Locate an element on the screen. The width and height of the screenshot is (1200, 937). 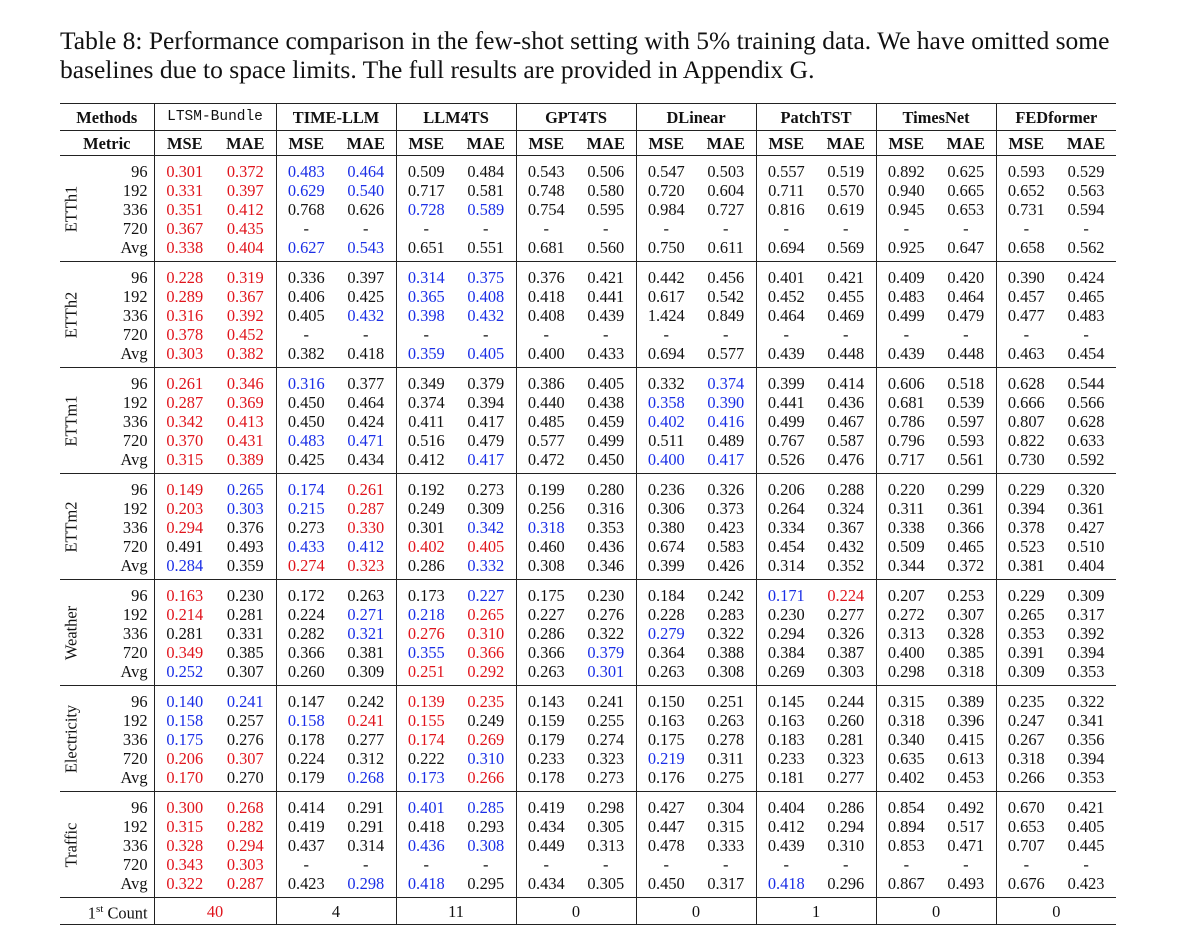
metric-cell: 0.416 is located at coordinates (726, 421).